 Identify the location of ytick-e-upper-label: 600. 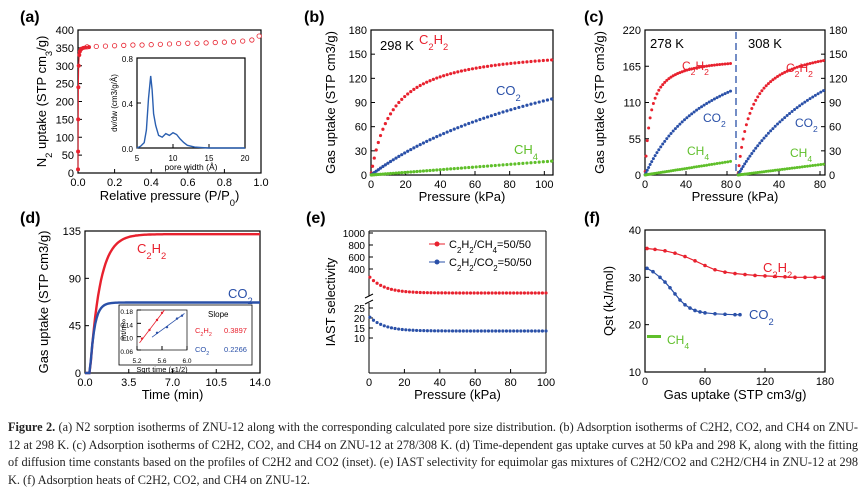
(356, 258).